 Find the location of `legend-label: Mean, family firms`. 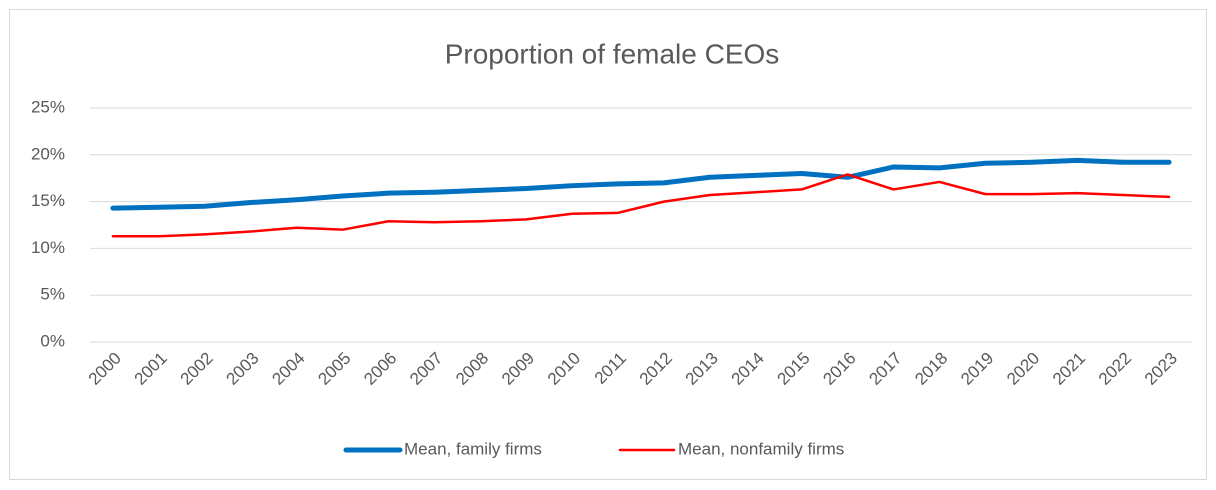

legend-label: Mean, family firms is located at coordinates (473, 448).